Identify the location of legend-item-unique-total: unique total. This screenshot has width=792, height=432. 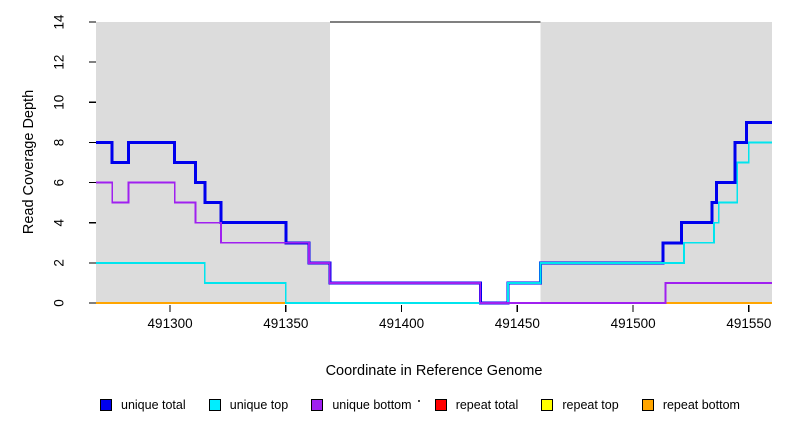
(143, 405).